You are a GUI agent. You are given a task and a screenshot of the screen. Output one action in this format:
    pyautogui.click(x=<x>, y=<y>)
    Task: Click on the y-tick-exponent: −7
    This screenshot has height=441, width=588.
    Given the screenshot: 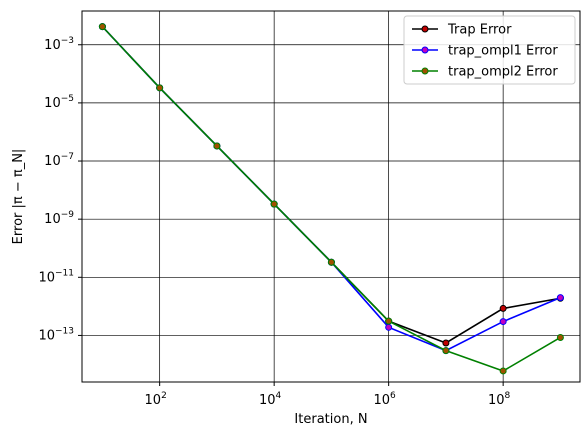 What is the action you would take?
    pyautogui.click(x=67, y=157)
    